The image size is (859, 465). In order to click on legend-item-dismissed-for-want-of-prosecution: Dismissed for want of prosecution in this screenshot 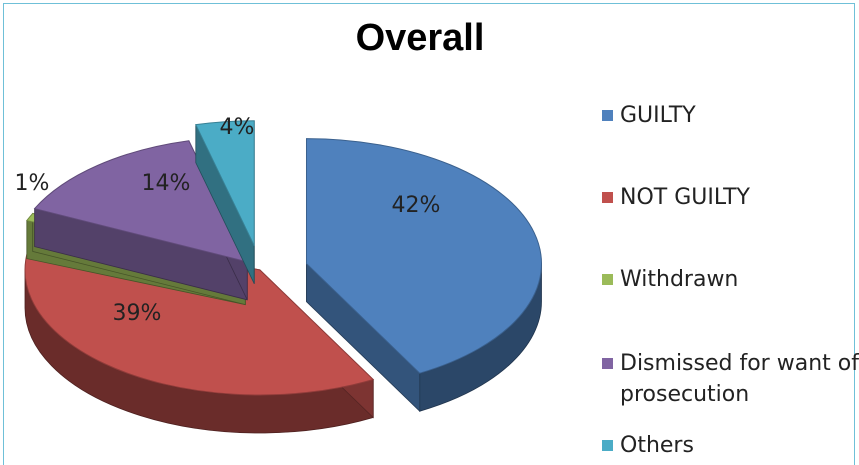, I will do `click(730, 379)`.